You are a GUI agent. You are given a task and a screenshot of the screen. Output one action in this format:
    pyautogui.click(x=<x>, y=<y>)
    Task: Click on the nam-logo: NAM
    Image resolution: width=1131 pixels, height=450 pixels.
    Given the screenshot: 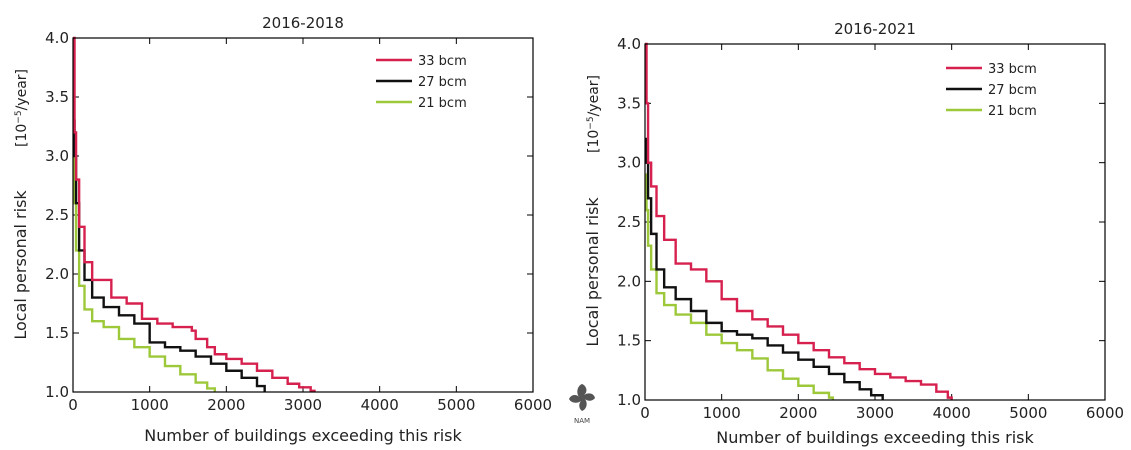 What is the action you would take?
    pyautogui.click(x=582, y=404)
    